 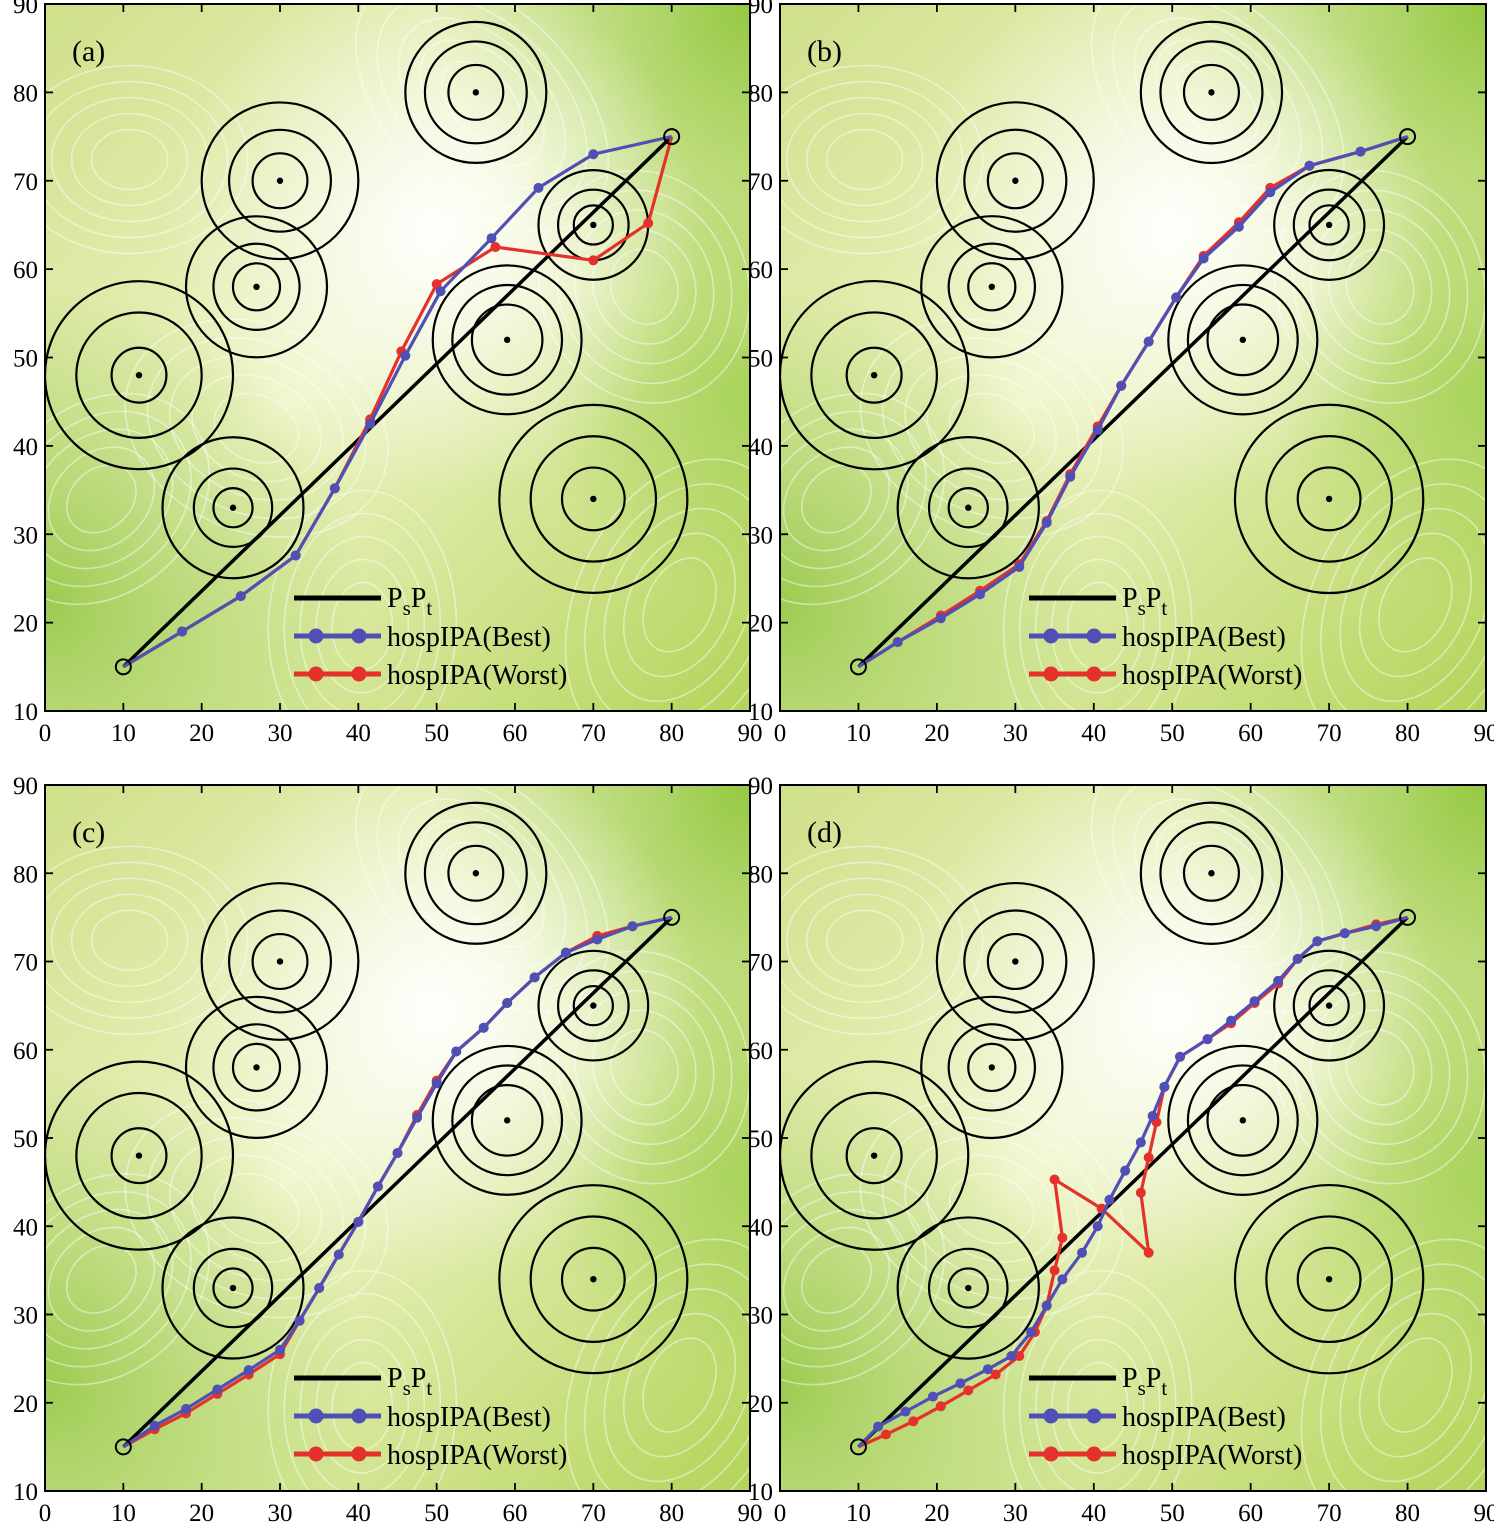 I want to click on legend-label: hospIPA(Worst), so click(x=1212, y=1455).